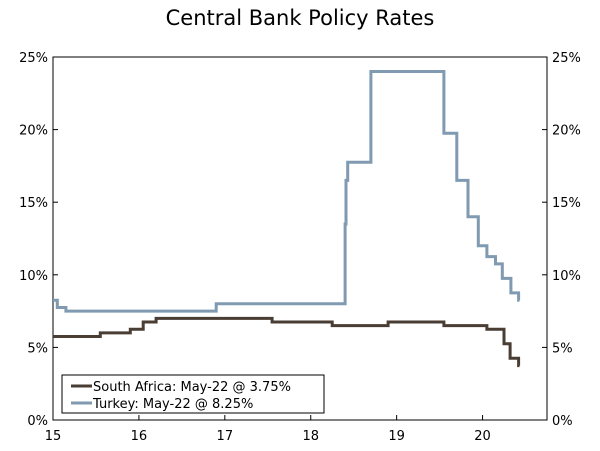 This screenshot has height=451, width=600. Describe the element at coordinates (566, 131) in the screenshot. I see `y-tick-label-right: 20%` at that location.